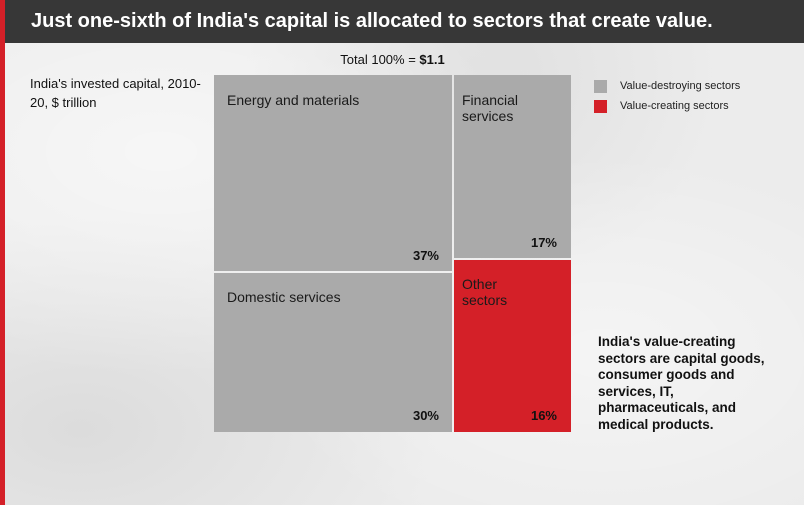  Describe the element at coordinates (680, 86) in the screenshot. I see `legend-label-destroying: Value-destroying sectors` at that location.